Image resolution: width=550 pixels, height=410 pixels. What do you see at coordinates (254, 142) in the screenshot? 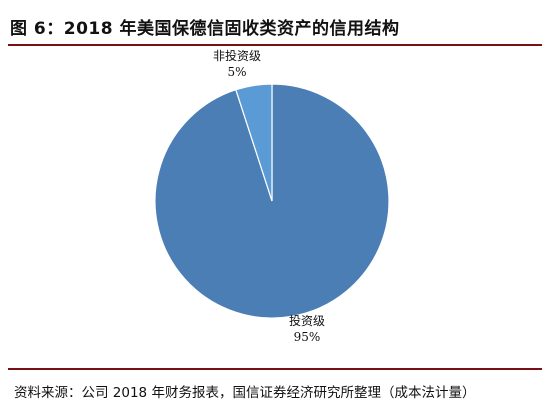
I see `pie-slice-non-investment-grade` at bounding box center [254, 142].